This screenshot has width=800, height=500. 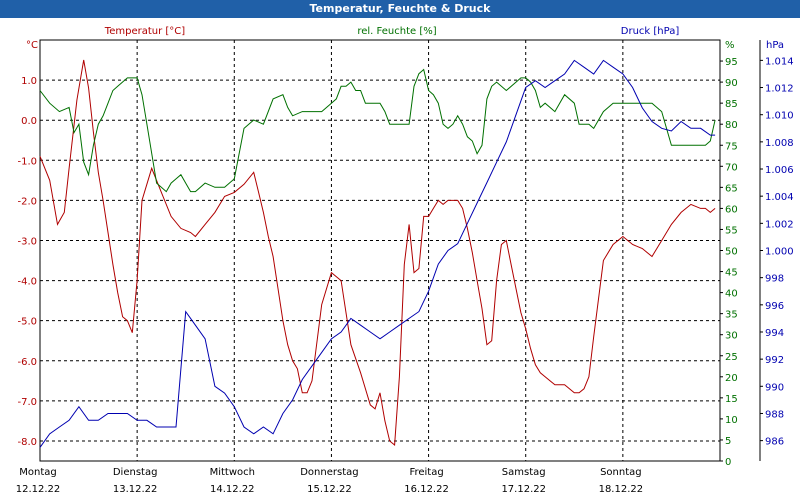 I want to click on y-tick-label-temperature: -6.0, so click(x=27, y=362).